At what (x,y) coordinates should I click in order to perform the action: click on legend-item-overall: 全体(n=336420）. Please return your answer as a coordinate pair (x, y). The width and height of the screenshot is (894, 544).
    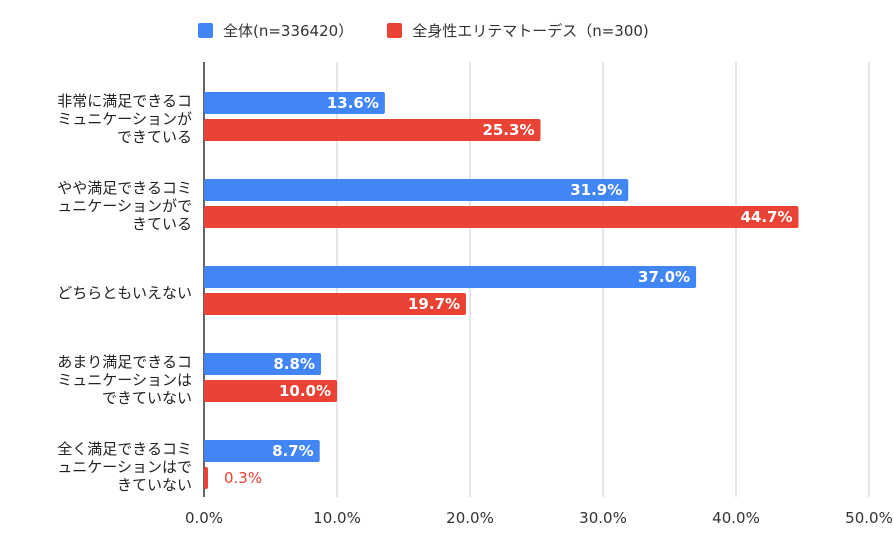
    Looking at the image, I should click on (275, 30).